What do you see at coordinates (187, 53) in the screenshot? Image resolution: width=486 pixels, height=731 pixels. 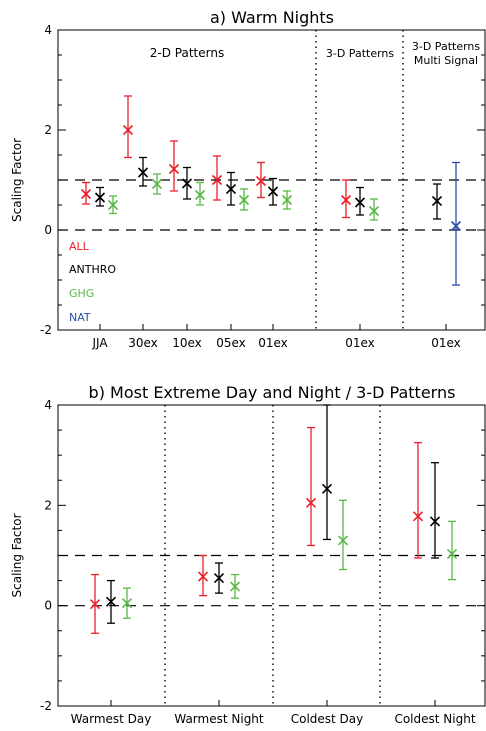 I see `section-label: 2-D Patterns` at bounding box center [187, 53].